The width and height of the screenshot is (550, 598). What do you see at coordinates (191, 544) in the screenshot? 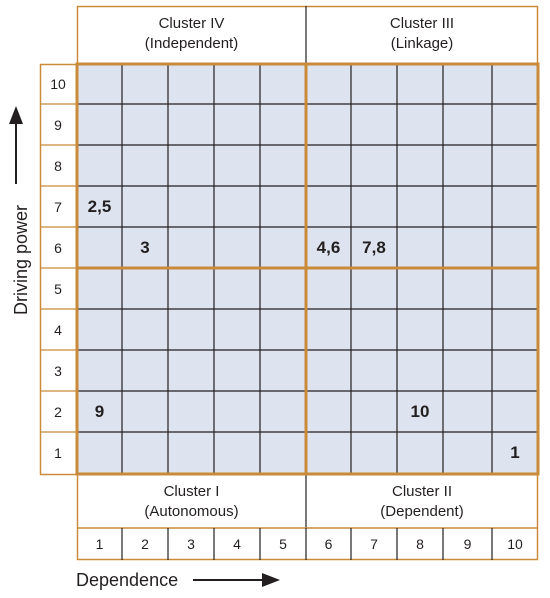
I see `x-tick: 3` at bounding box center [191, 544].